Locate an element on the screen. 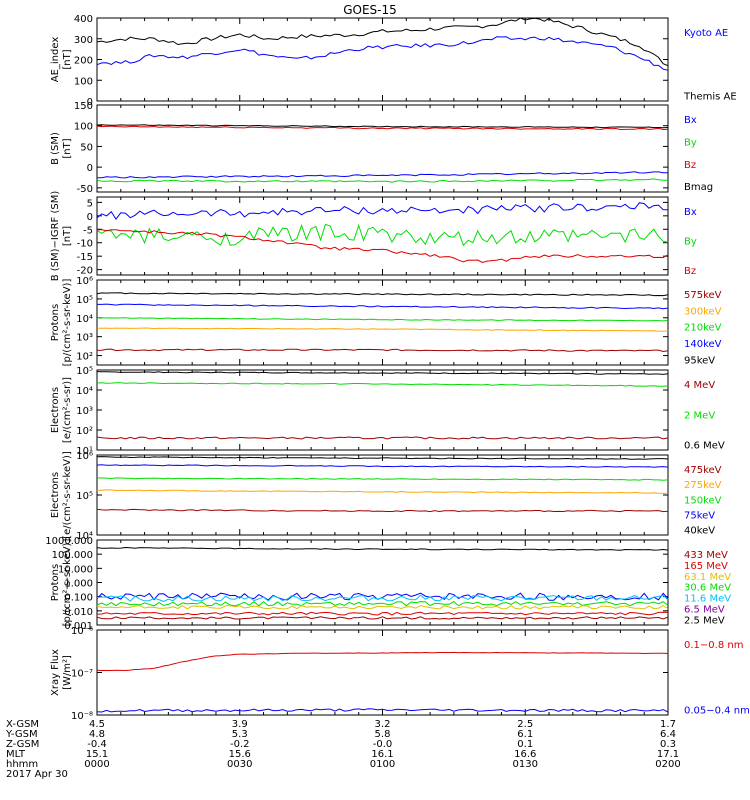 The image size is (750, 800). y-axis-label: [e/(cm²-s-sr)] is located at coordinates (67, 410).